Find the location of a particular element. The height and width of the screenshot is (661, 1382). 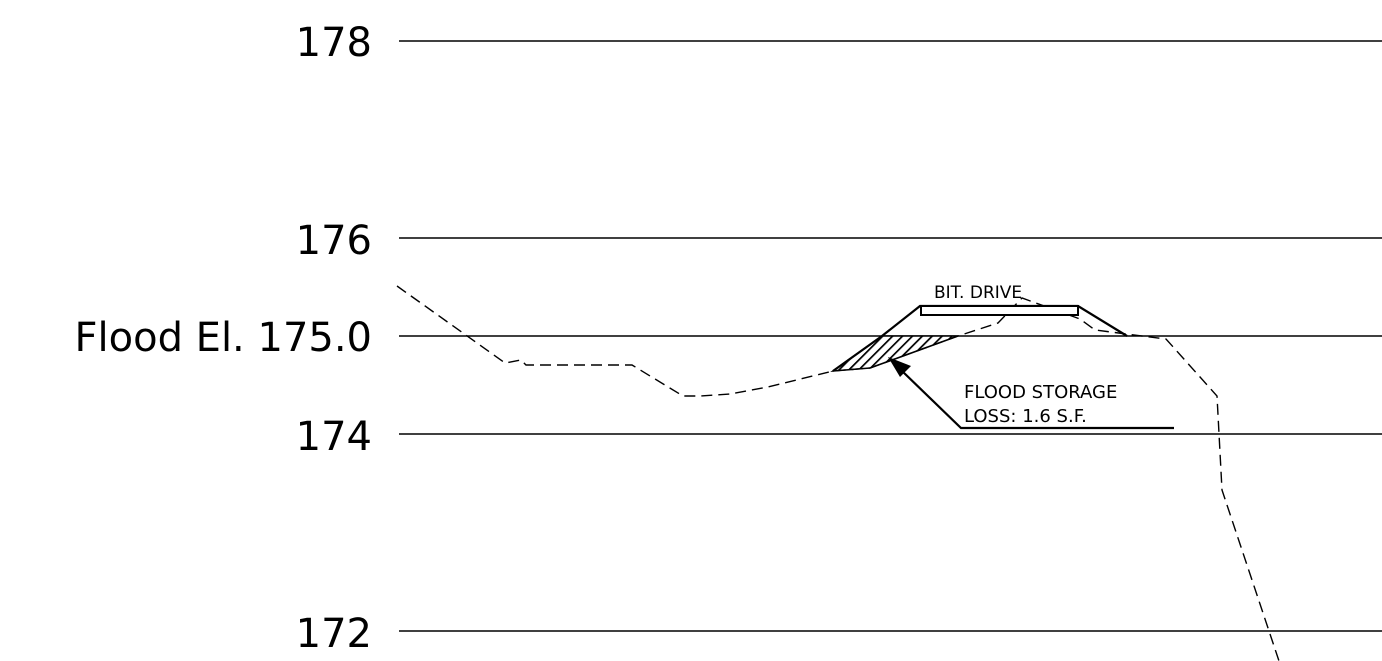

flood-storage-label-line2: LOSS: 1.6 S.F. is located at coordinates (1025, 416).